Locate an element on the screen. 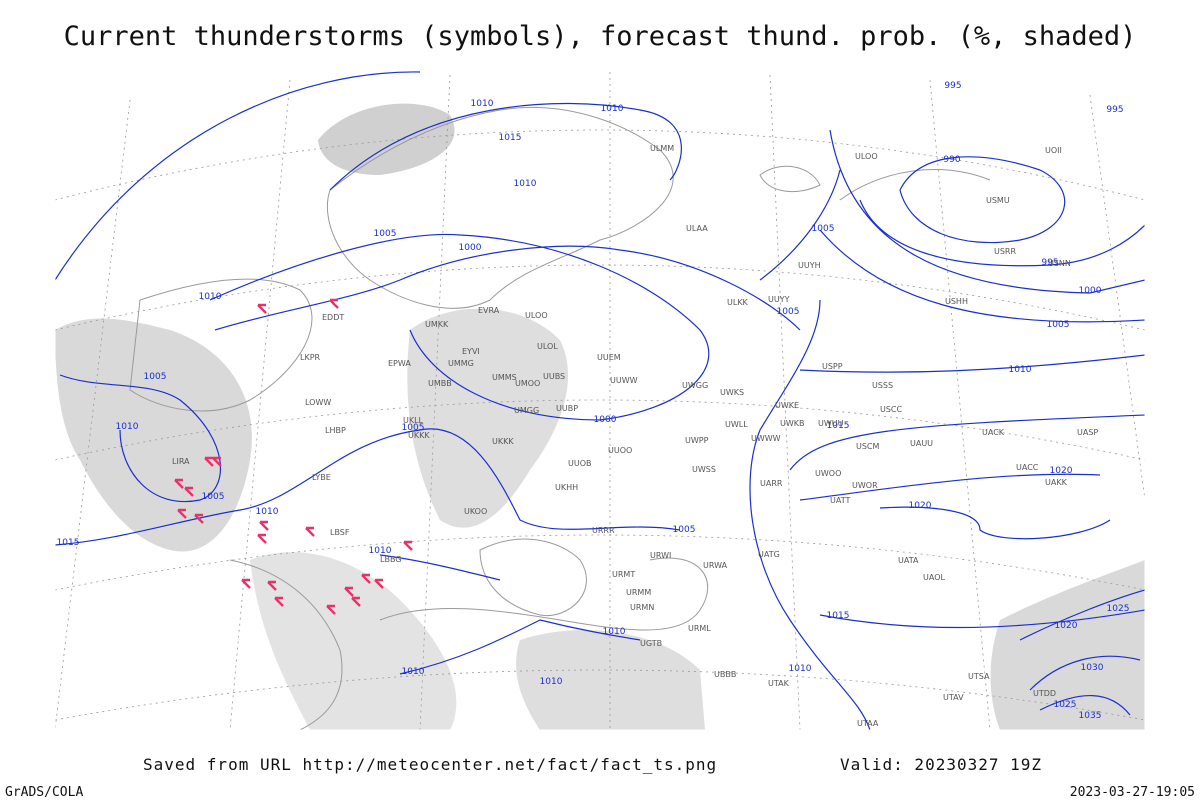  station-label: UUEM is located at coordinates (609, 357).